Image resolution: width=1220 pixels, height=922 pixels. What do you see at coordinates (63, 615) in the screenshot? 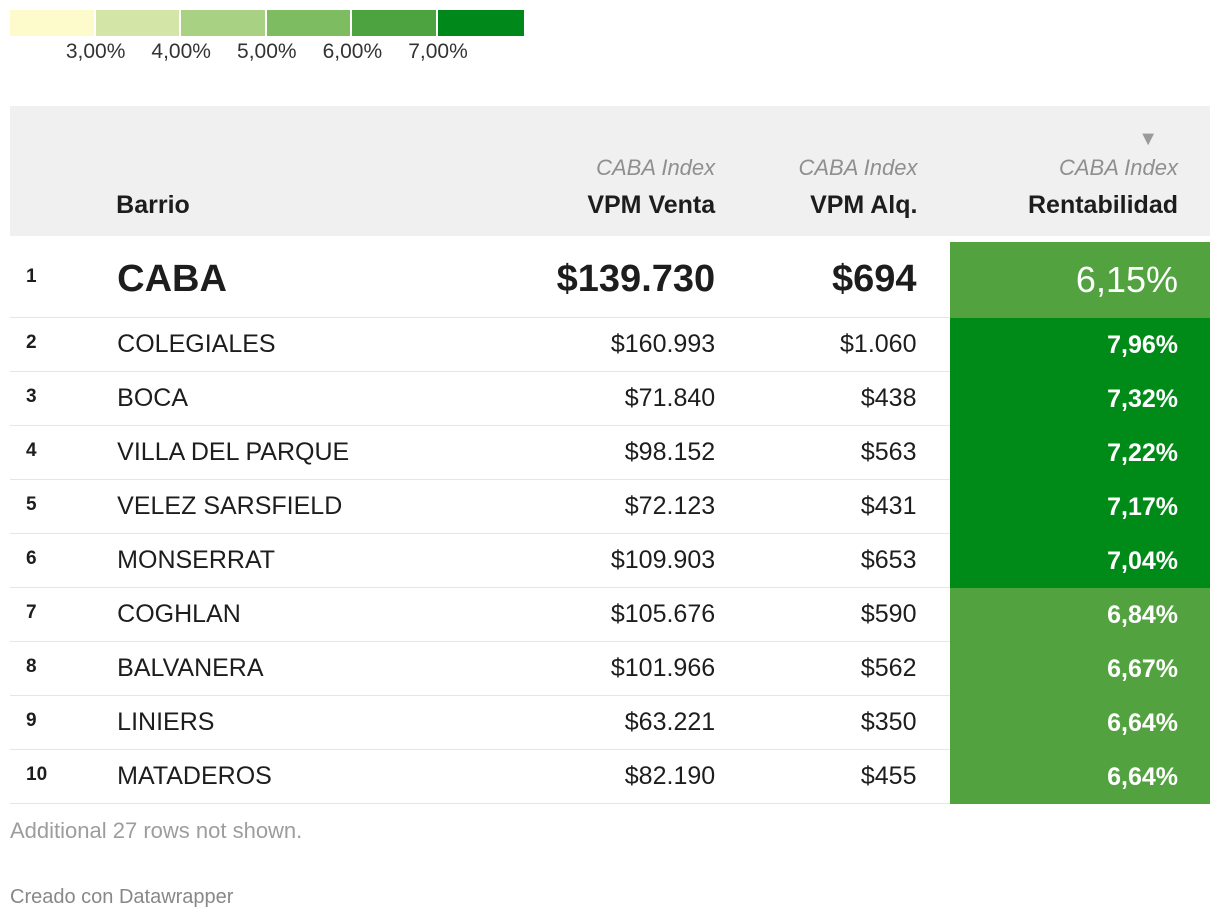
I see `row-rank: 7` at bounding box center [63, 615].